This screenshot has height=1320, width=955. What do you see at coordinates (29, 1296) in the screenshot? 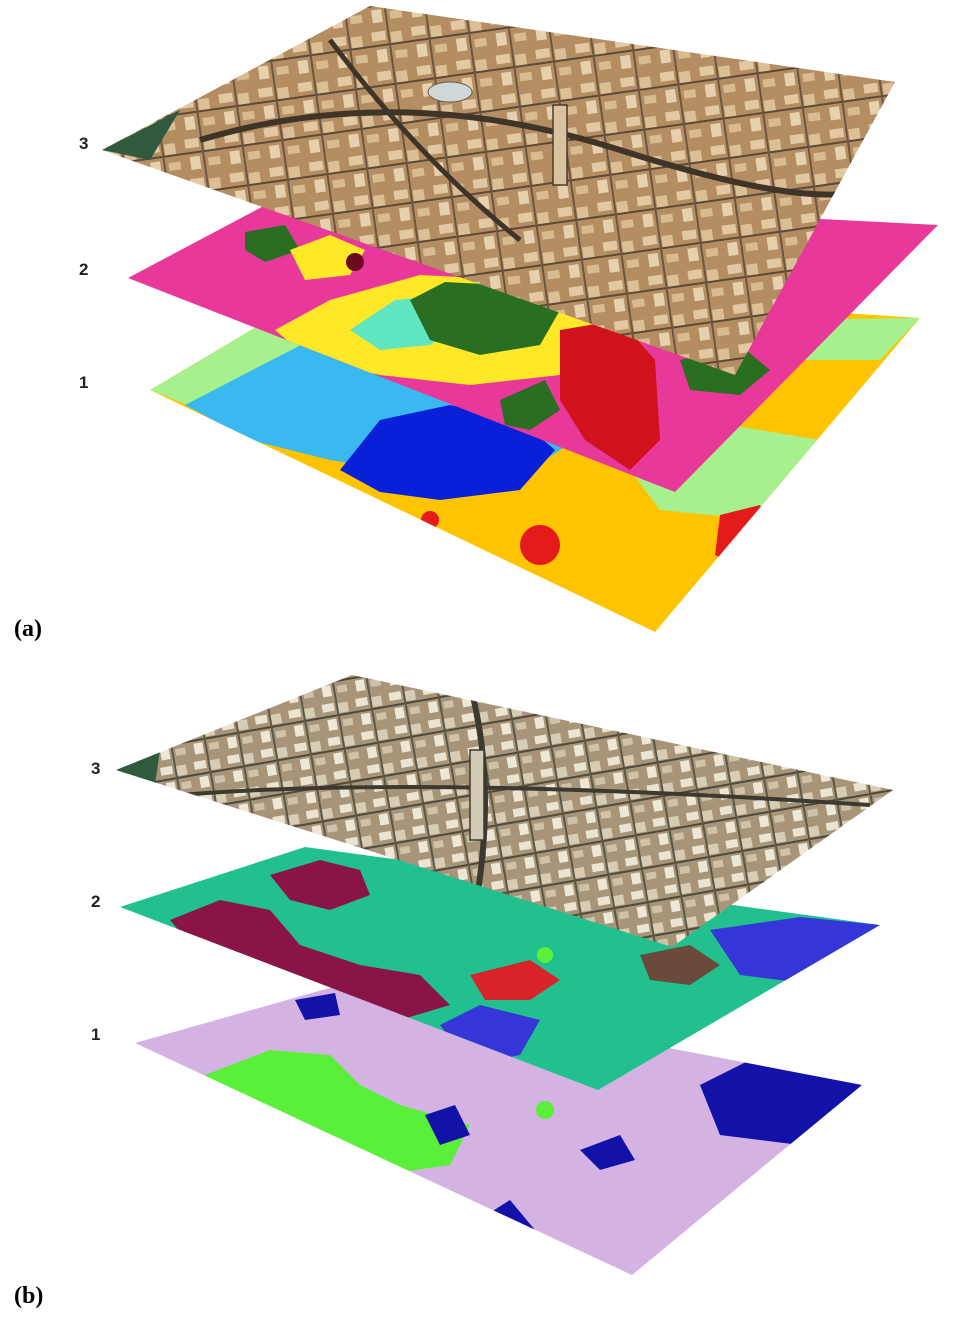
I see `panel-caption-b: (b)` at bounding box center [29, 1296].